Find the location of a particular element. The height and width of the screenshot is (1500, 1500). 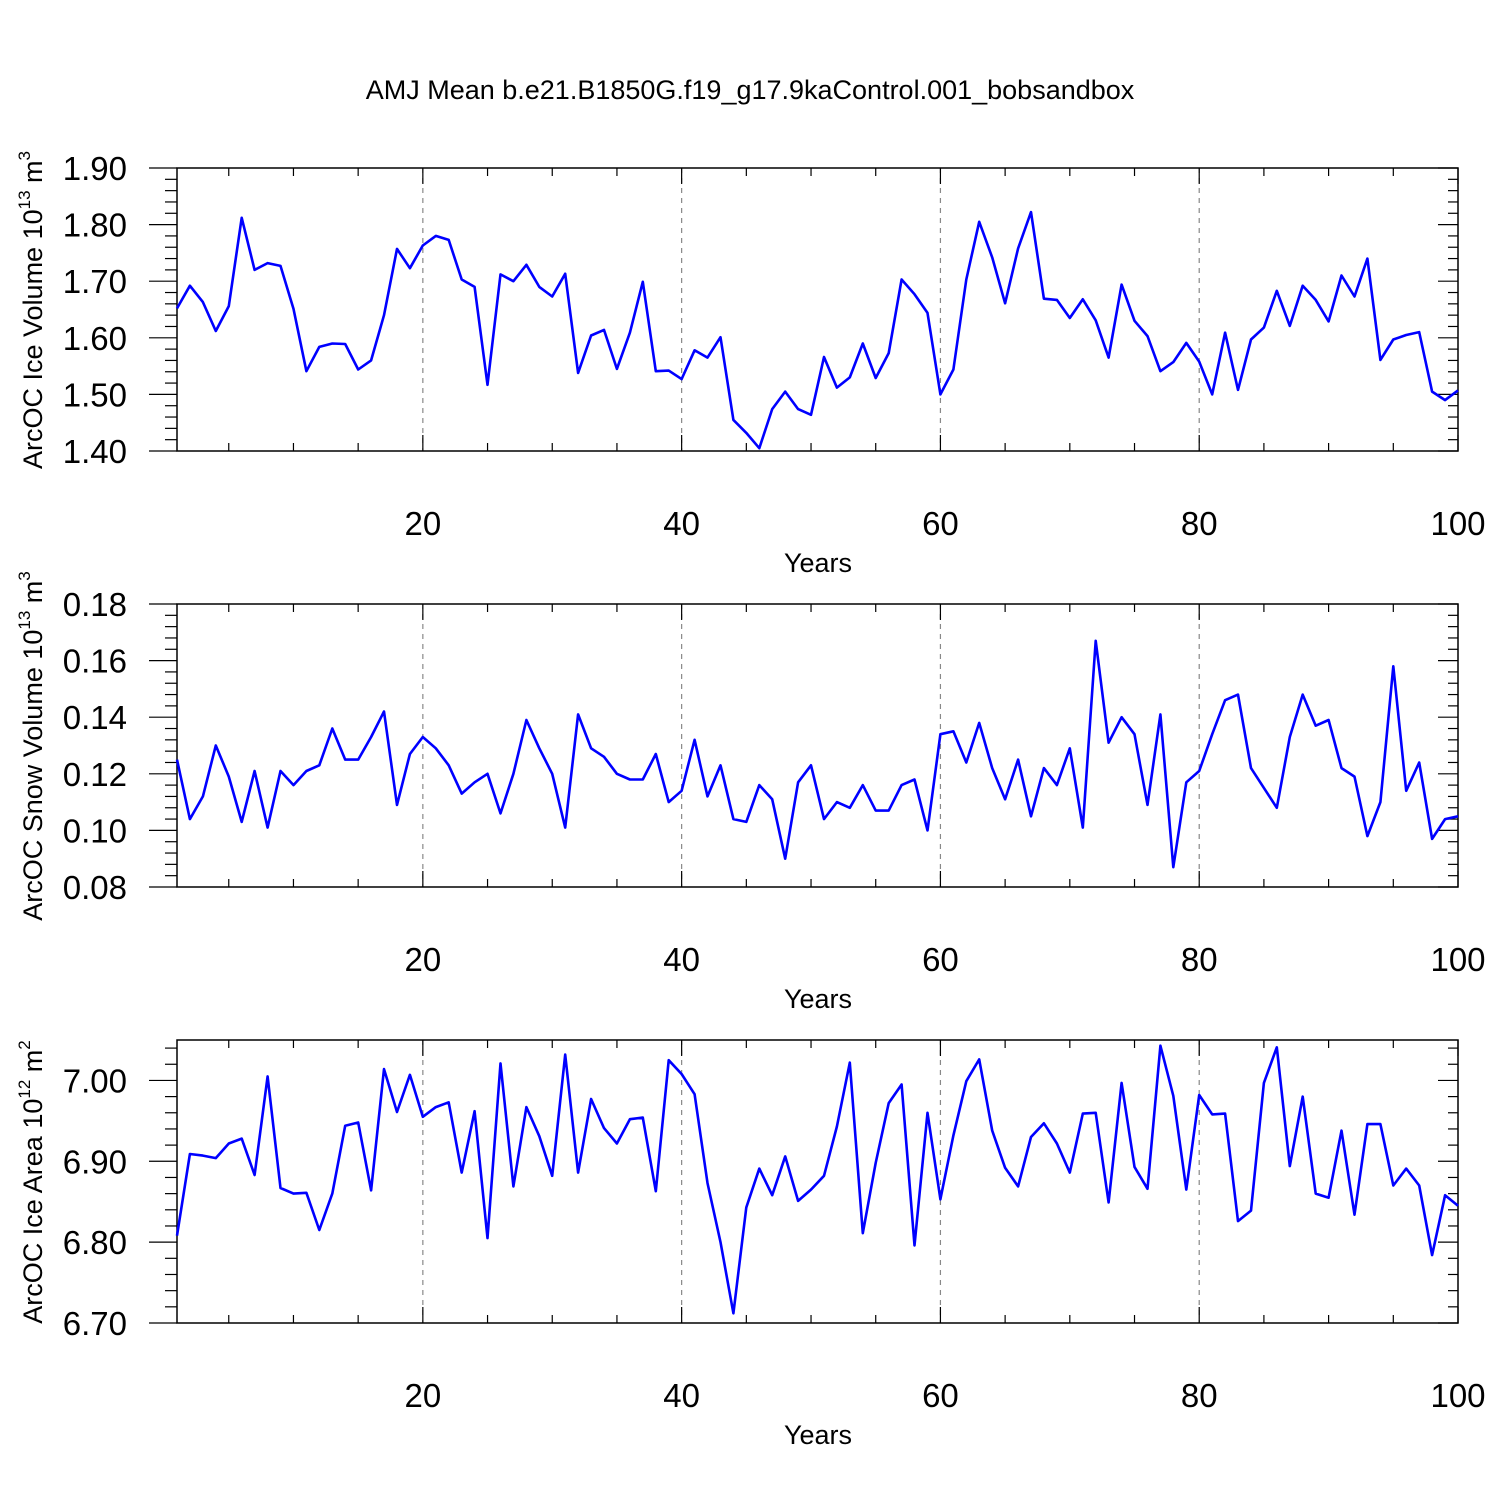

y-axis-title-ice-volume: ArcOC Ice Volume 1013 m3 is located at coordinates (31, 310).